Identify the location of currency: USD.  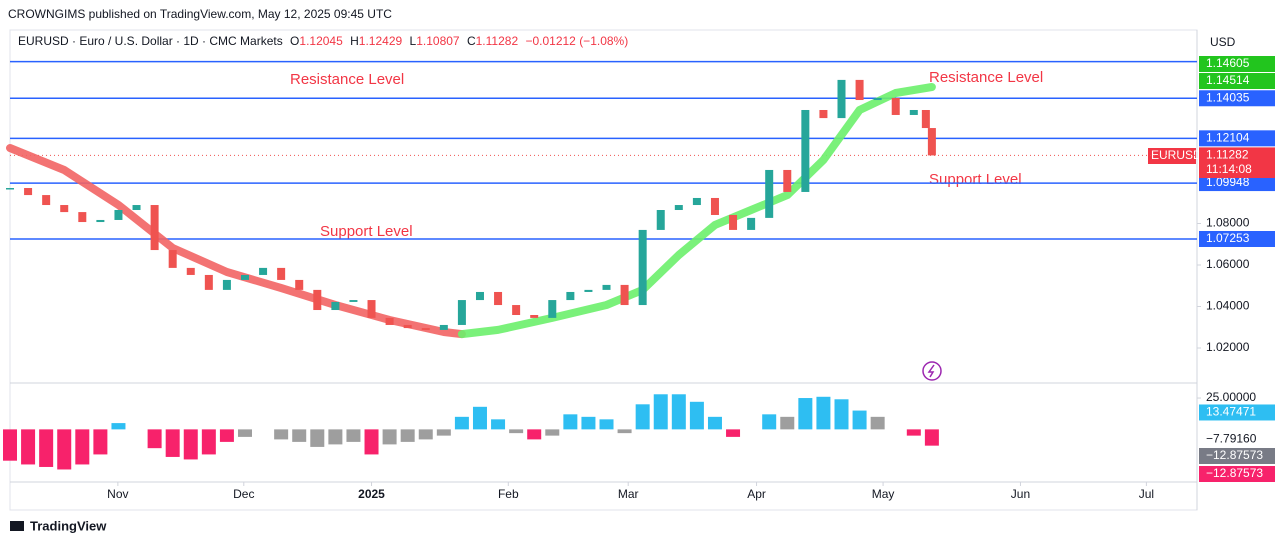
(1223, 42).